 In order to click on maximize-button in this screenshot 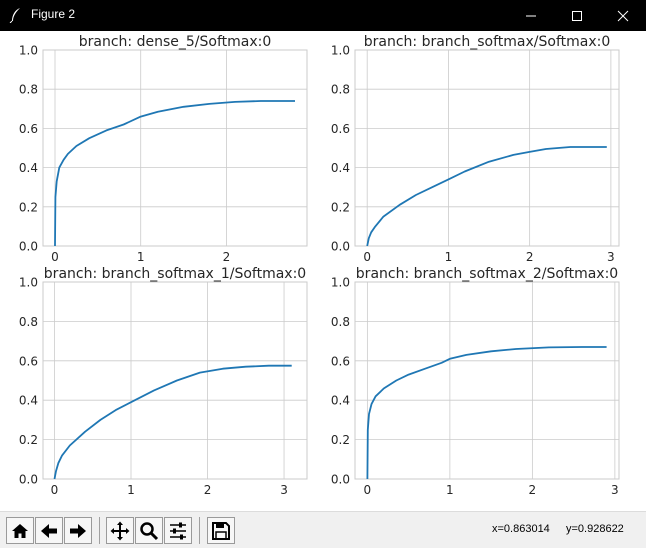, I will do `click(577, 15)`.